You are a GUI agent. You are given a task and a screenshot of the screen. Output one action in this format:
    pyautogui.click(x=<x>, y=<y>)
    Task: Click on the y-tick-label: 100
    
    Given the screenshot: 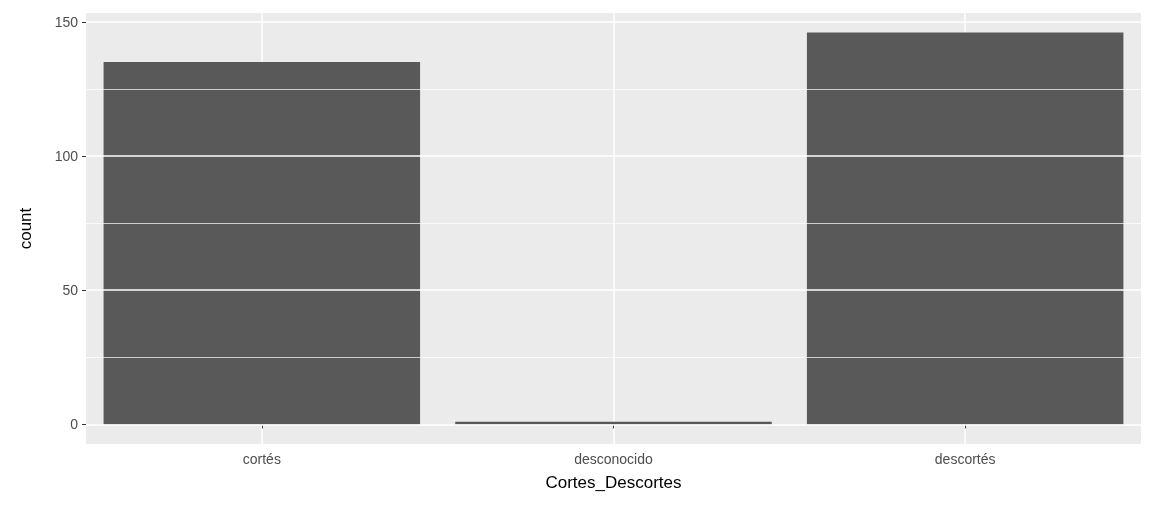 What is the action you would take?
    pyautogui.click(x=66, y=156)
    